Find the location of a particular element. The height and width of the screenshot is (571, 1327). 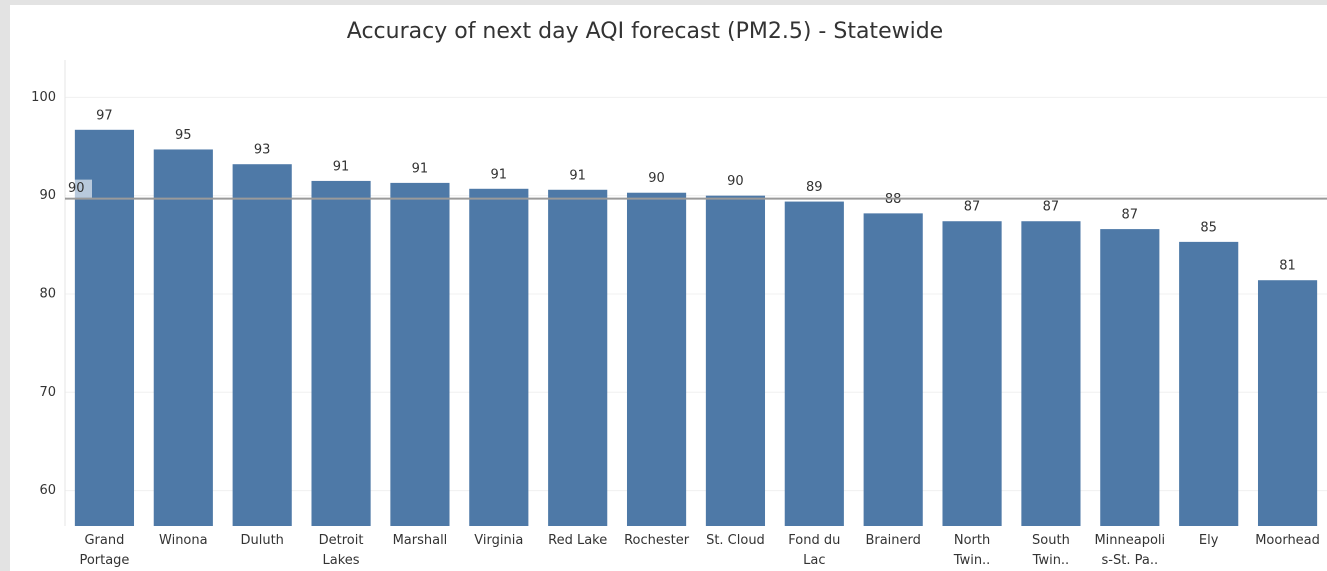

y-tick-label: 70 is located at coordinates (47, 392).